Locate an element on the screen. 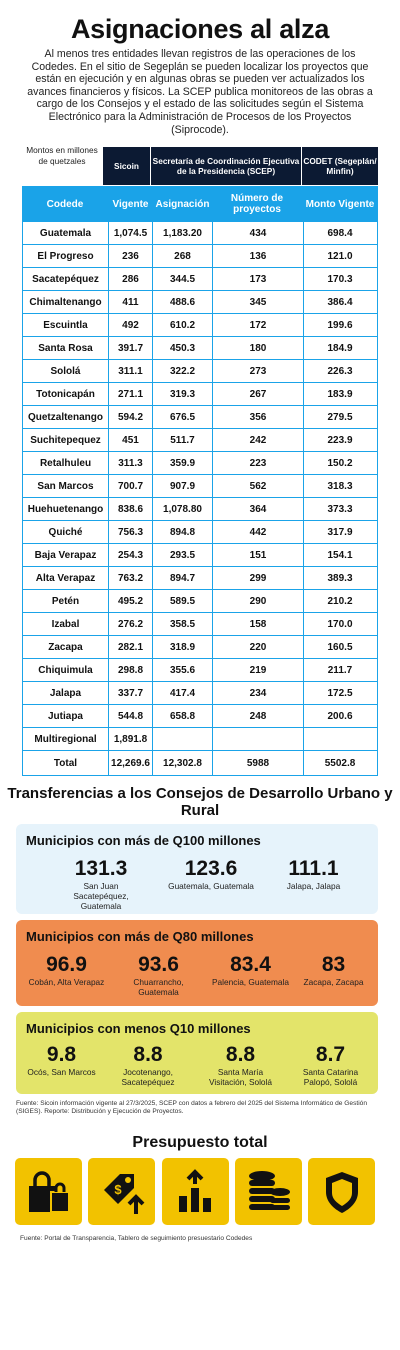  proyectos-value: 136 is located at coordinates (258, 256).